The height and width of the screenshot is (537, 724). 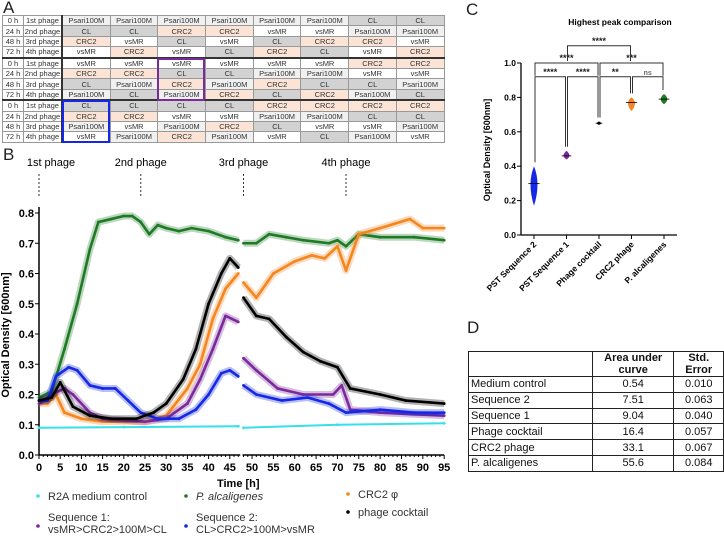 I want to click on y-tick-label: 0.7, so click(x=26, y=244).